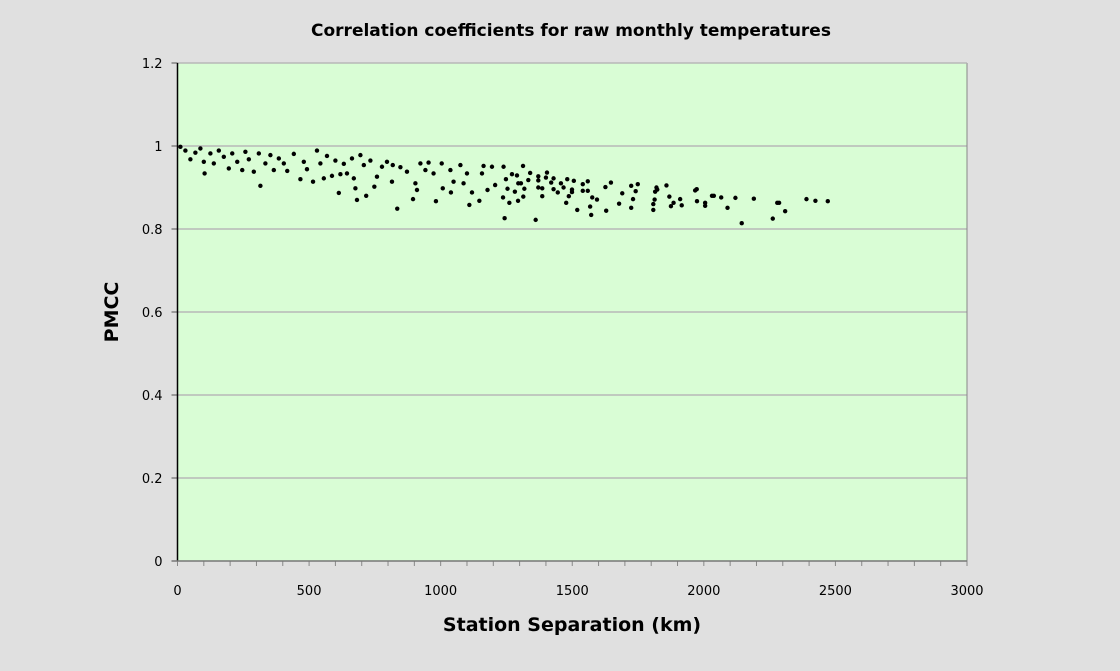  Describe the element at coordinates (152, 479) in the screenshot. I see `y-tick-label: 0.2` at that location.